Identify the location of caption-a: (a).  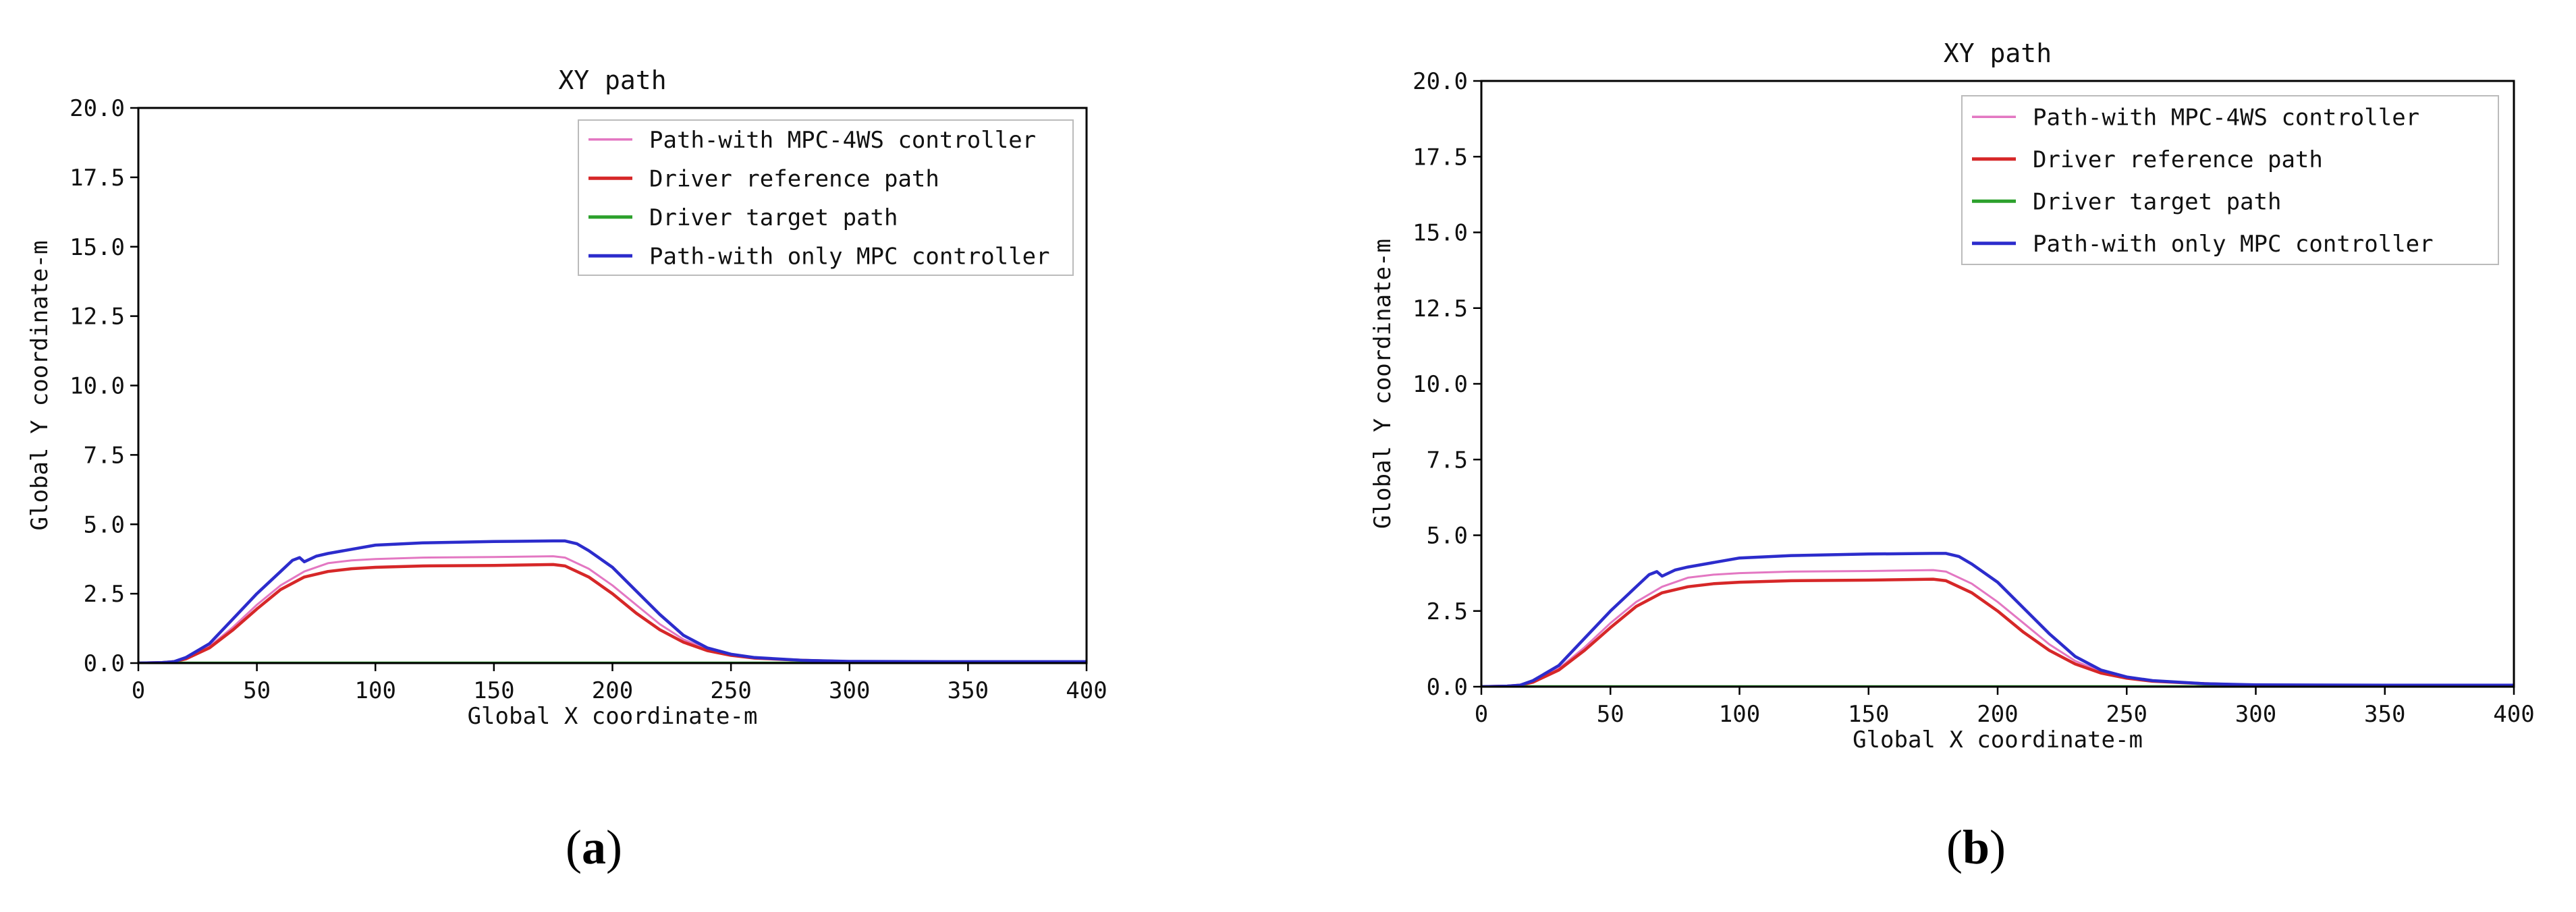
(594, 847).